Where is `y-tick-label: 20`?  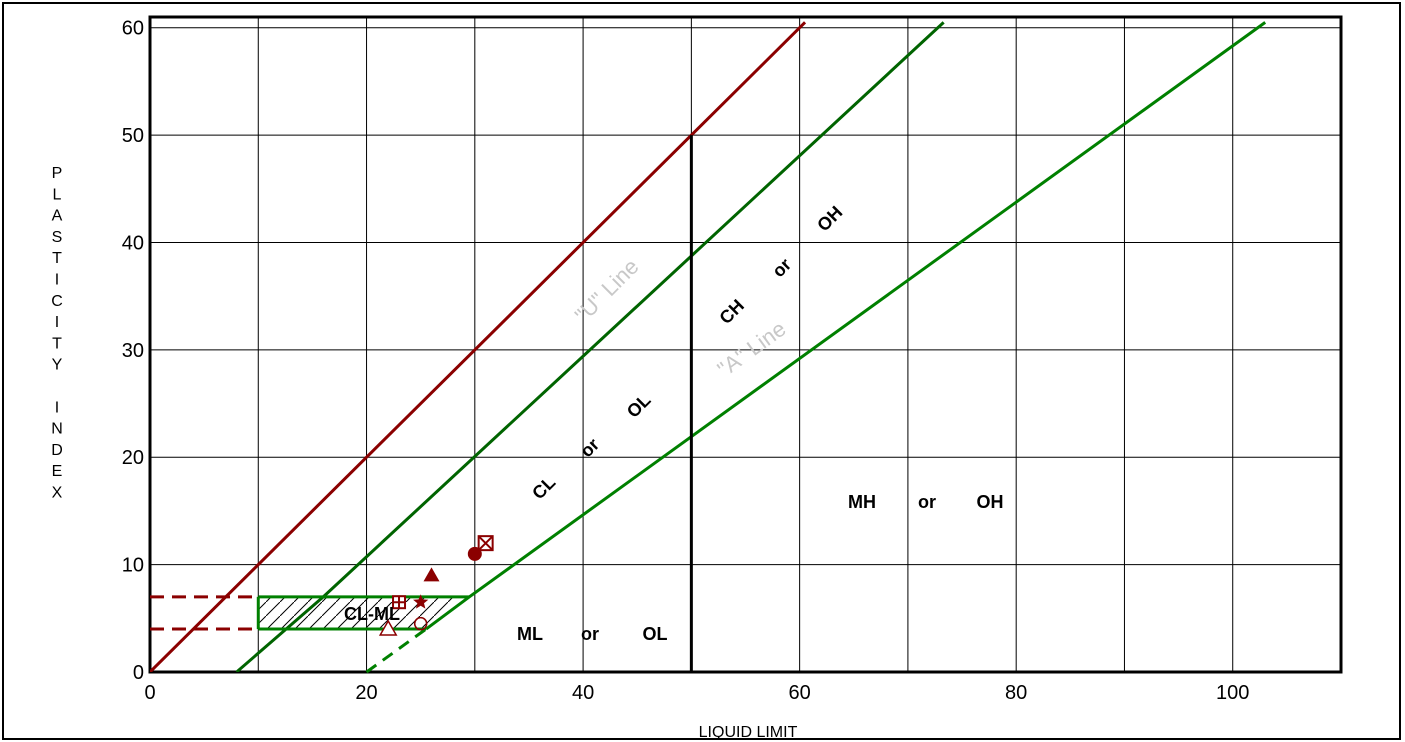 y-tick-label: 20 is located at coordinates (133, 458).